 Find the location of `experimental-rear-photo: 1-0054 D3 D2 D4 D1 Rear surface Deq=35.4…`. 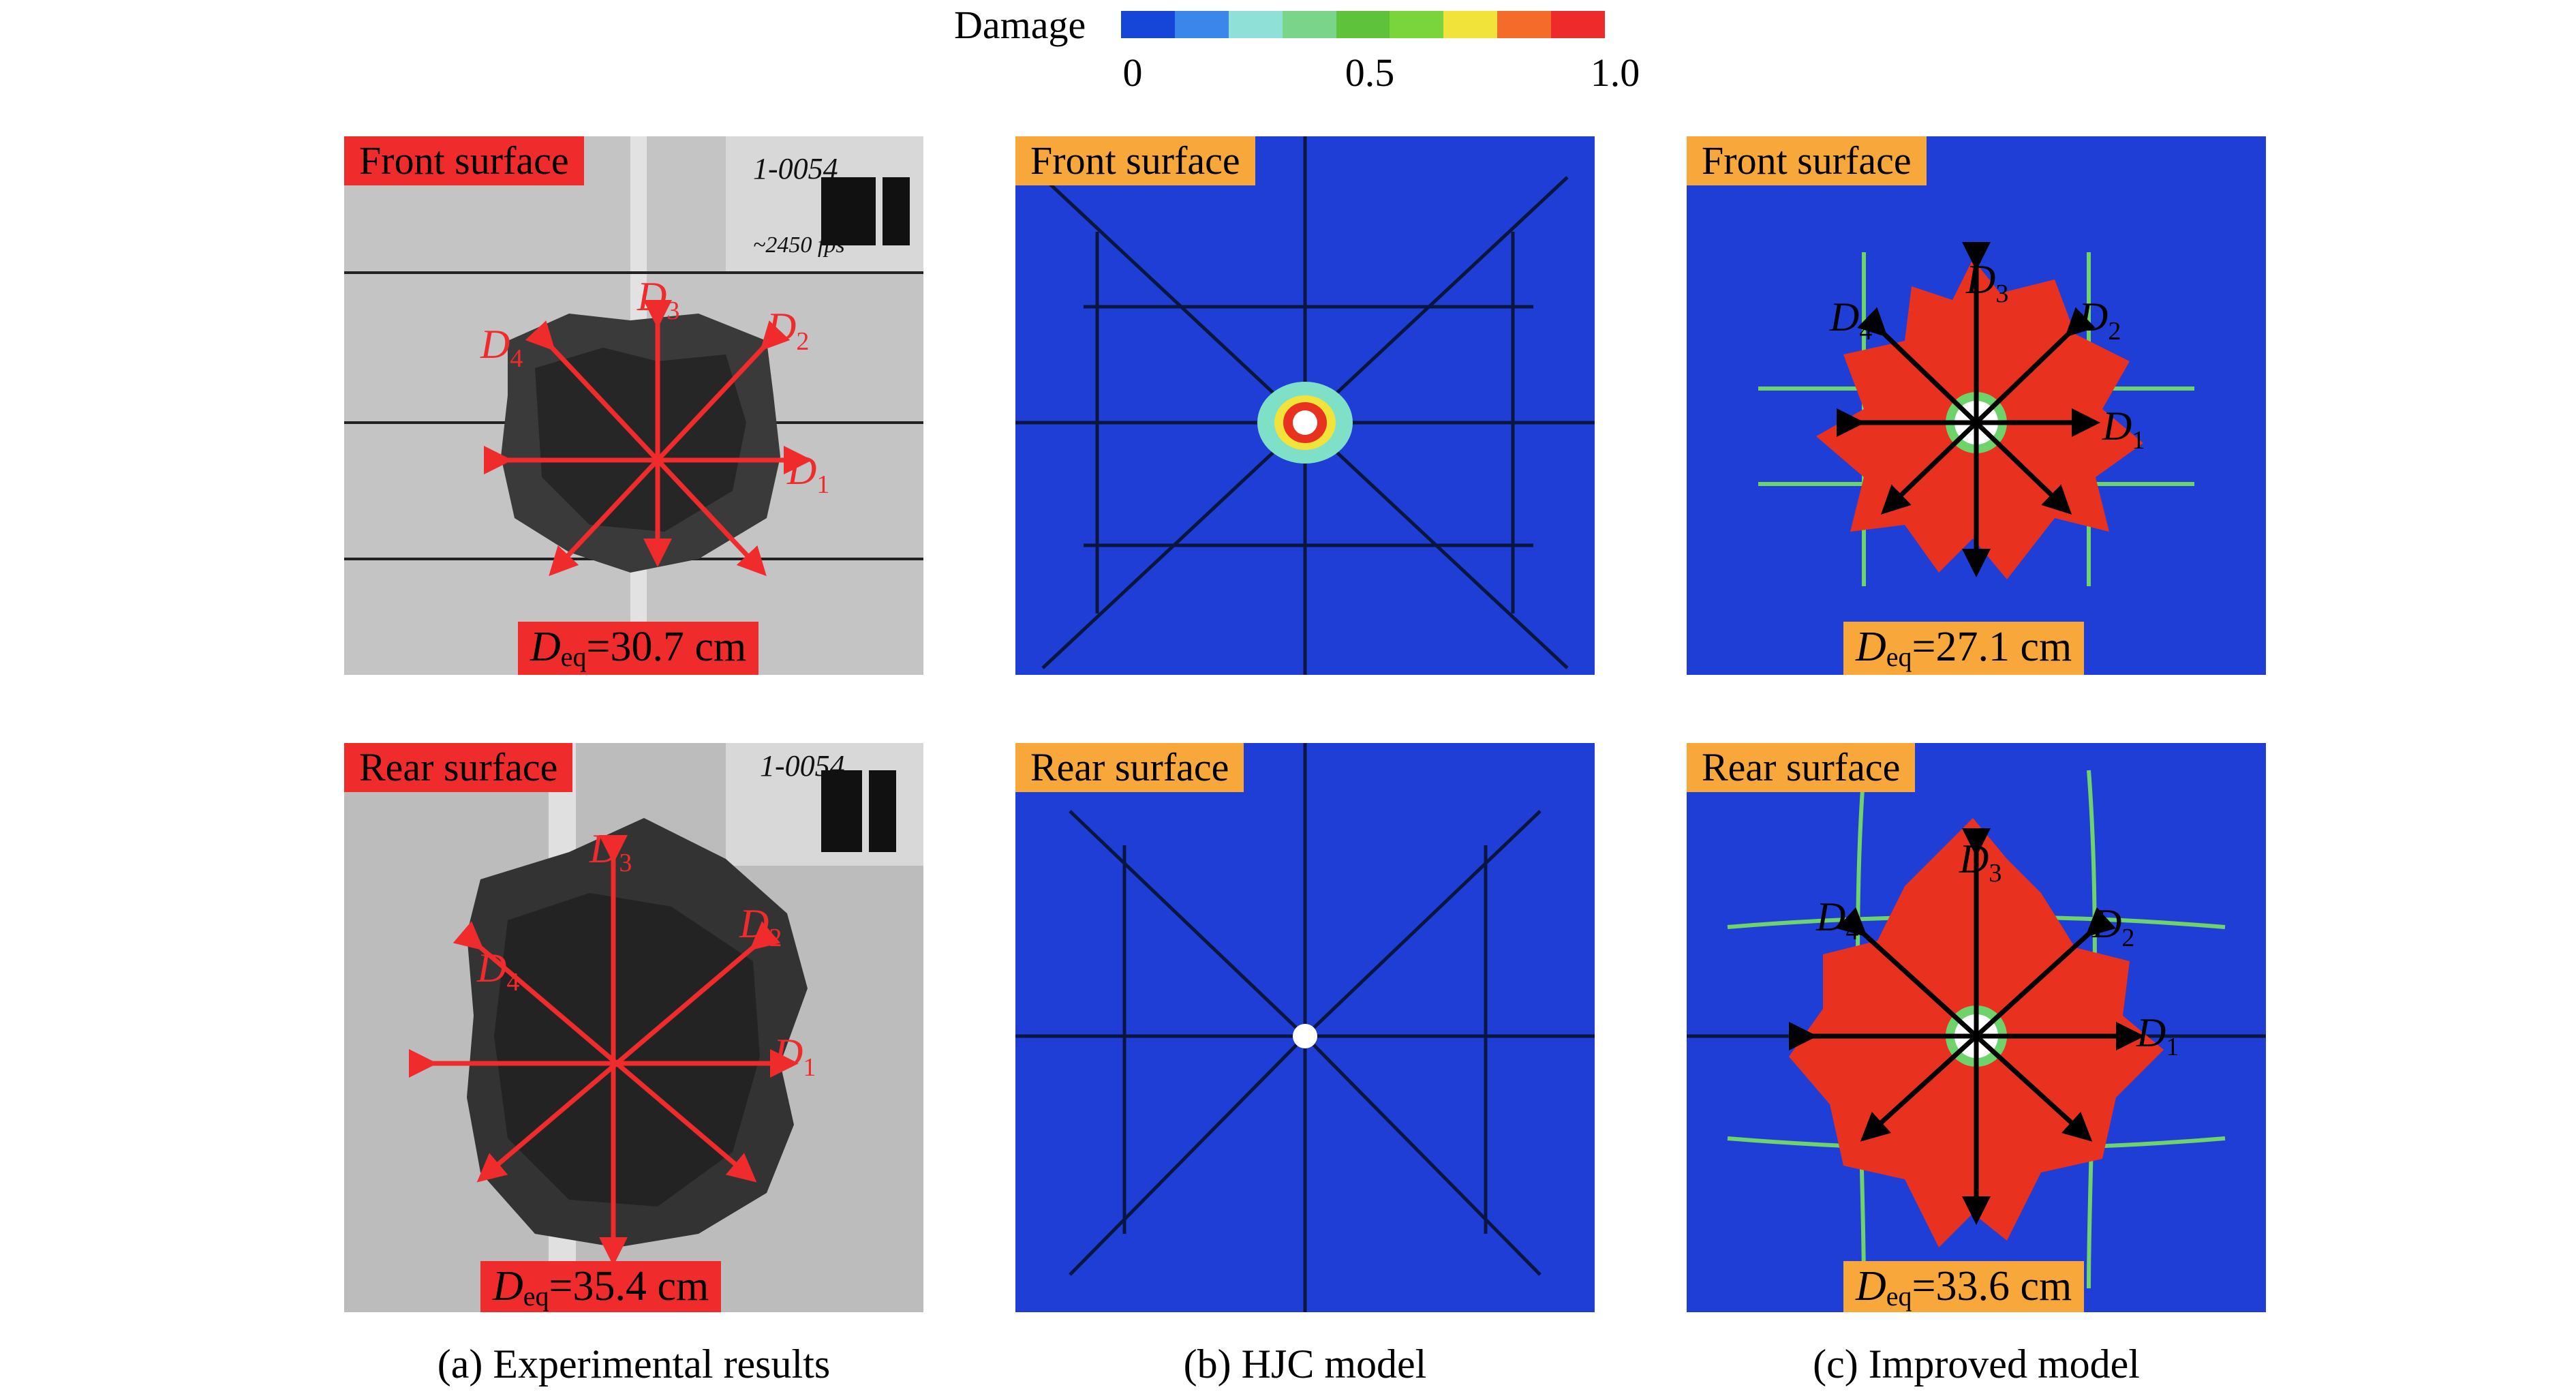

experimental-rear-photo: 1-0054 D3 D2 D4 D1 Rear surface Deq=35.4… is located at coordinates (633, 1027).